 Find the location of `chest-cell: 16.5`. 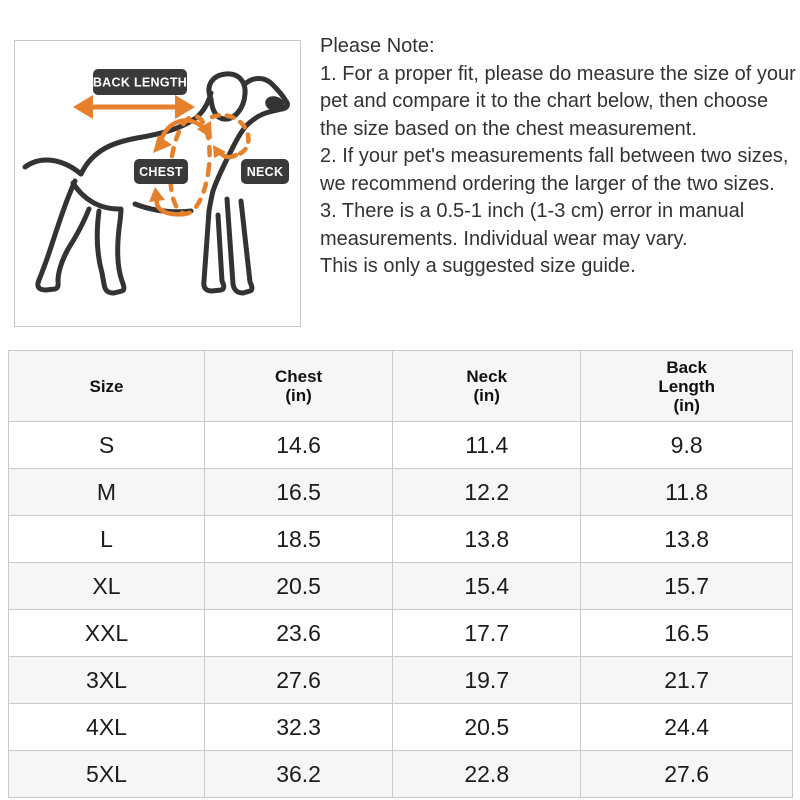

chest-cell: 16.5 is located at coordinates (298, 492).